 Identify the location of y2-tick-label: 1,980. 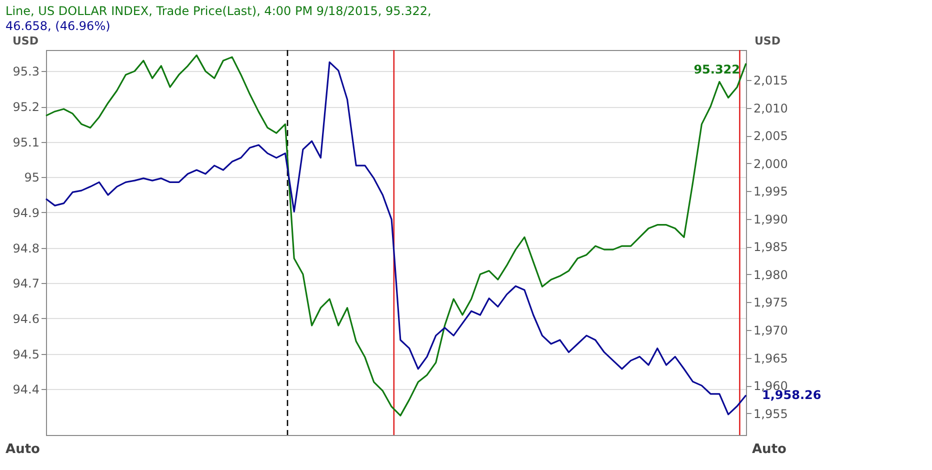
(771, 275).